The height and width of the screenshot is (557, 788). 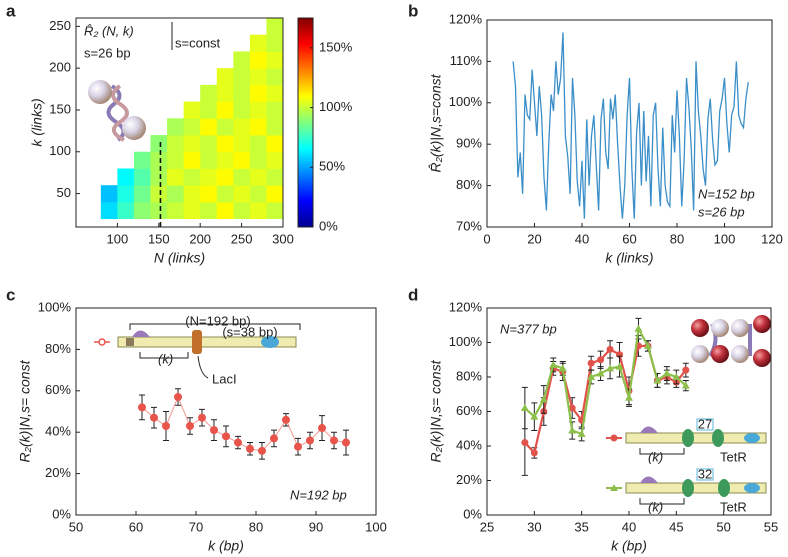 I want to click on annotation: N=152 bp, so click(x=726, y=193).